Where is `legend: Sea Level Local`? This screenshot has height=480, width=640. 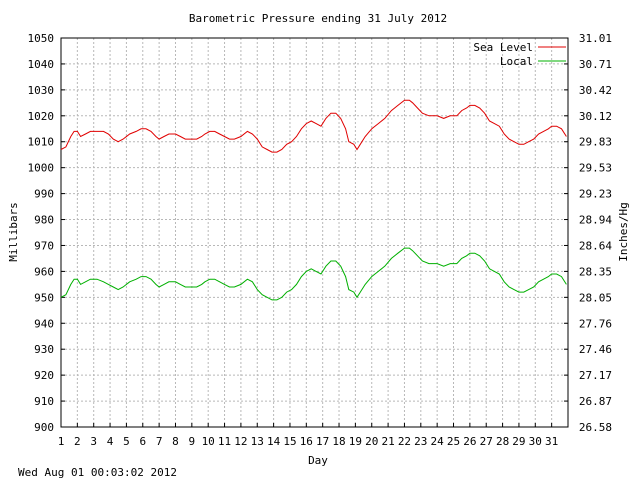 legend: Sea Level Local is located at coordinates (519, 54).